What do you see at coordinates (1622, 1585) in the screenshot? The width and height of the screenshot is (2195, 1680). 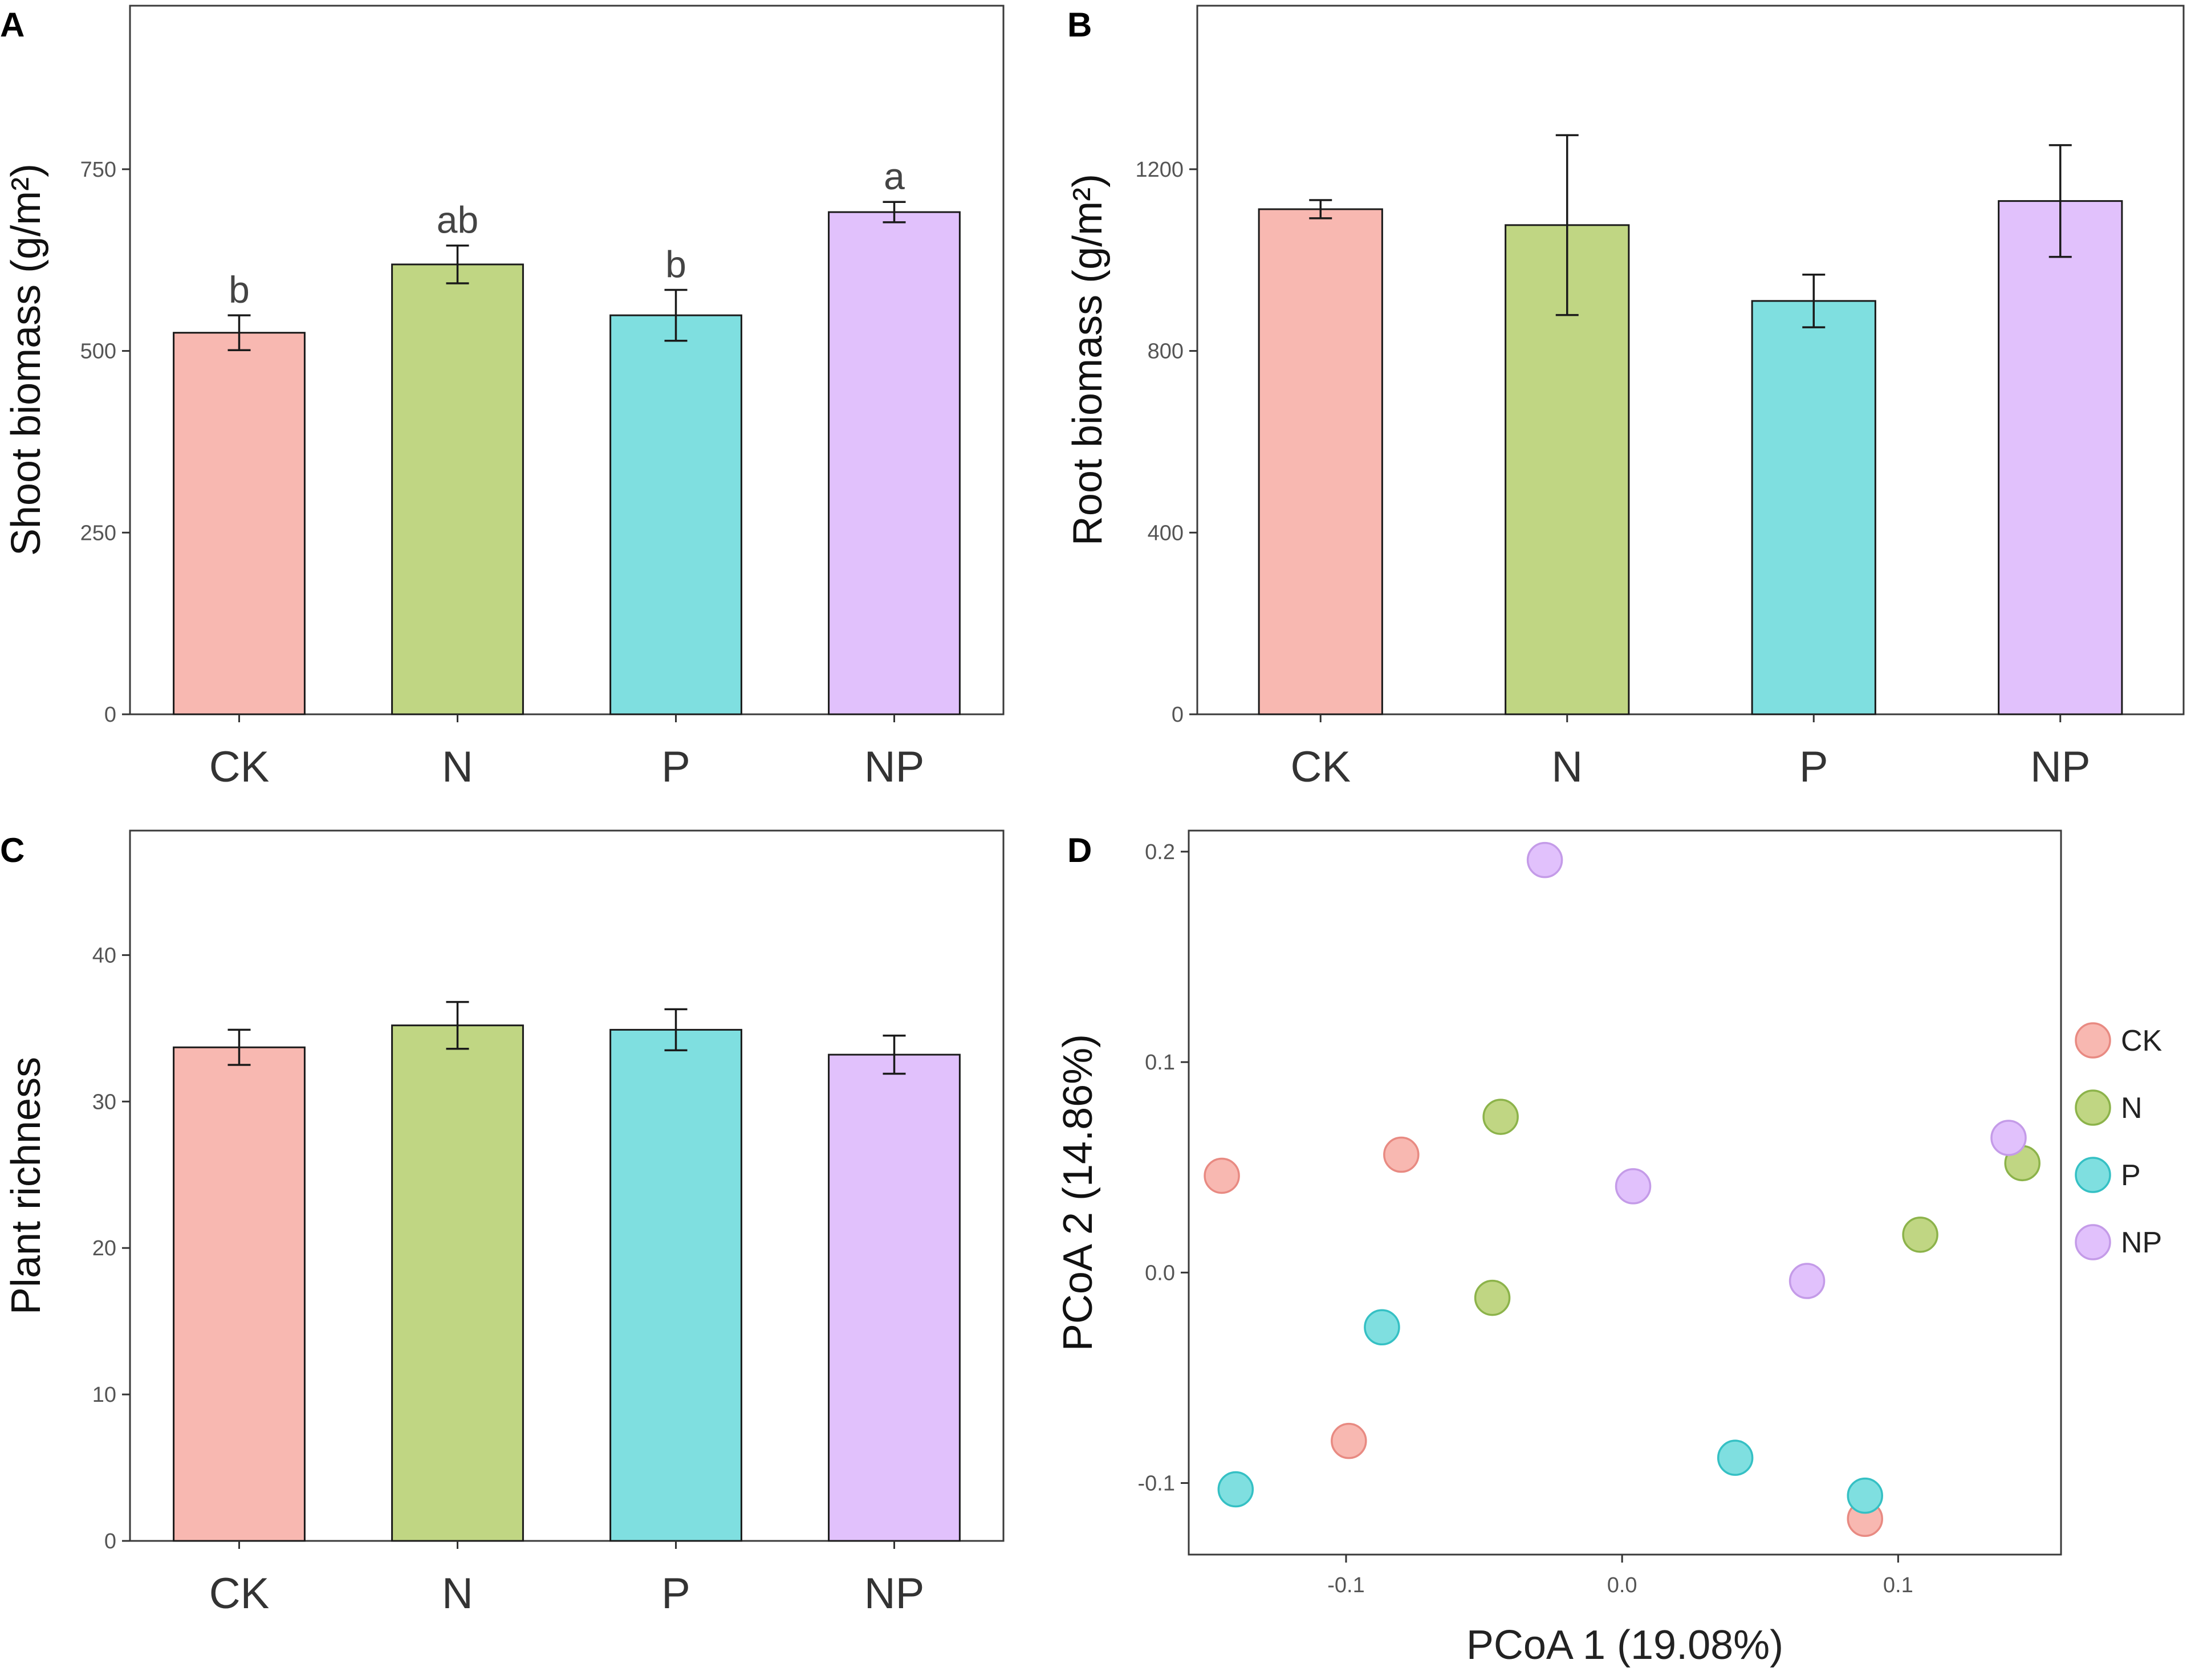 I see `panel-d-x-tick-label: 0.0` at bounding box center [1622, 1585].